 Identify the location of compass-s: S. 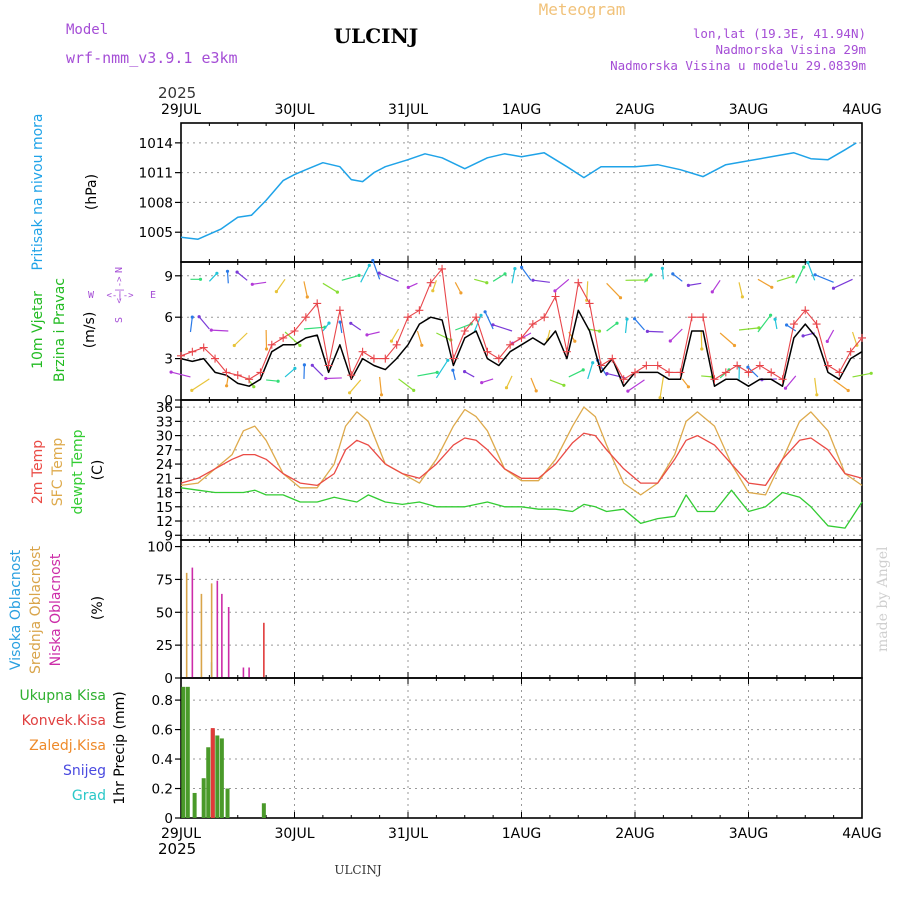
(119, 320).